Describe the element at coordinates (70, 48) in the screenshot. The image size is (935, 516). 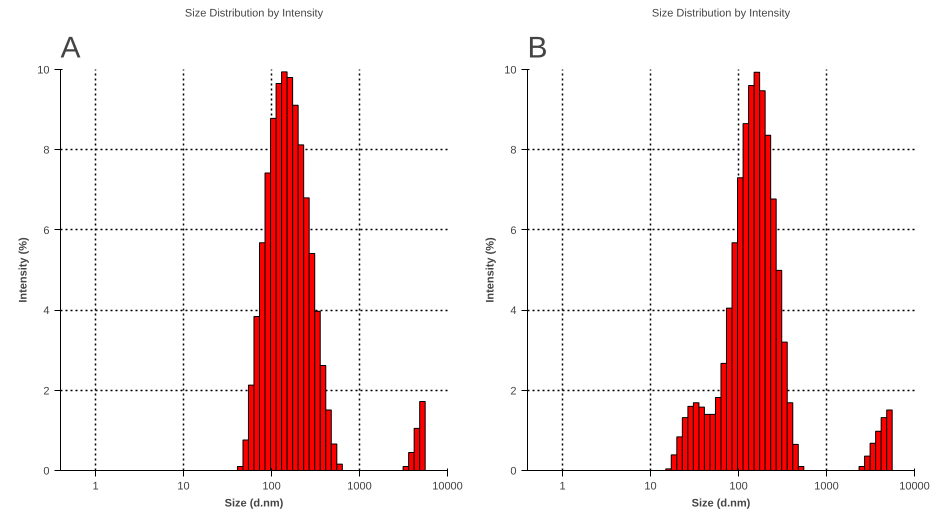
I see `text: A` at that location.